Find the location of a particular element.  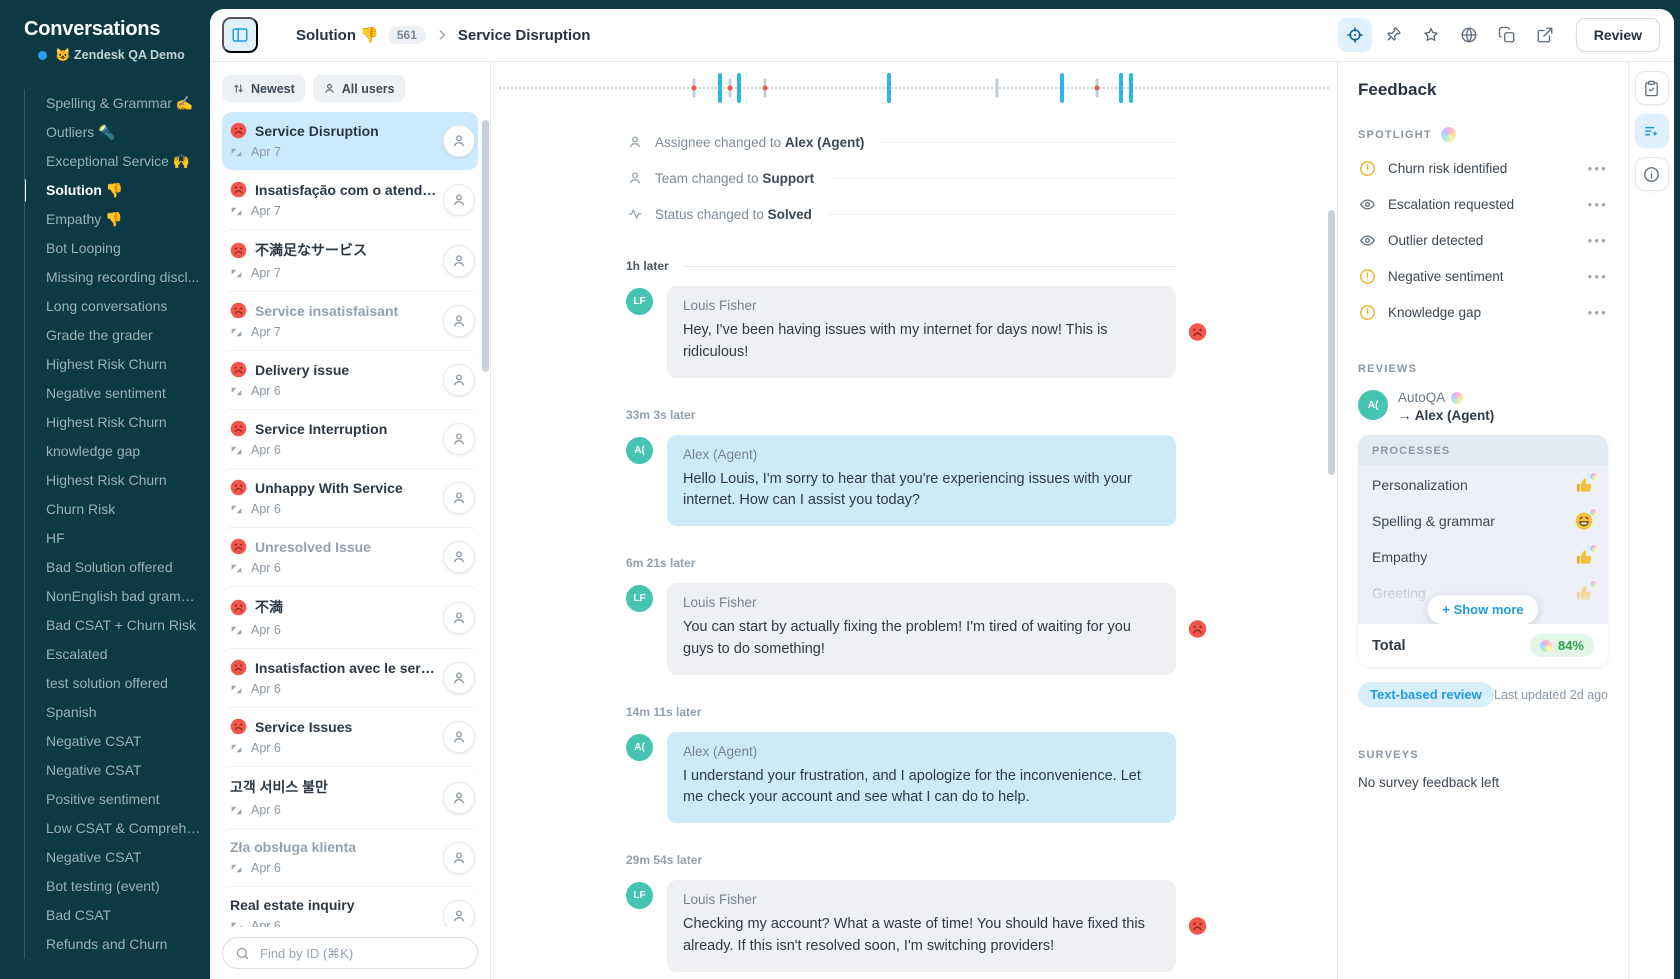

sidebar-item: knowledge gap is located at coordinates (93, 451).